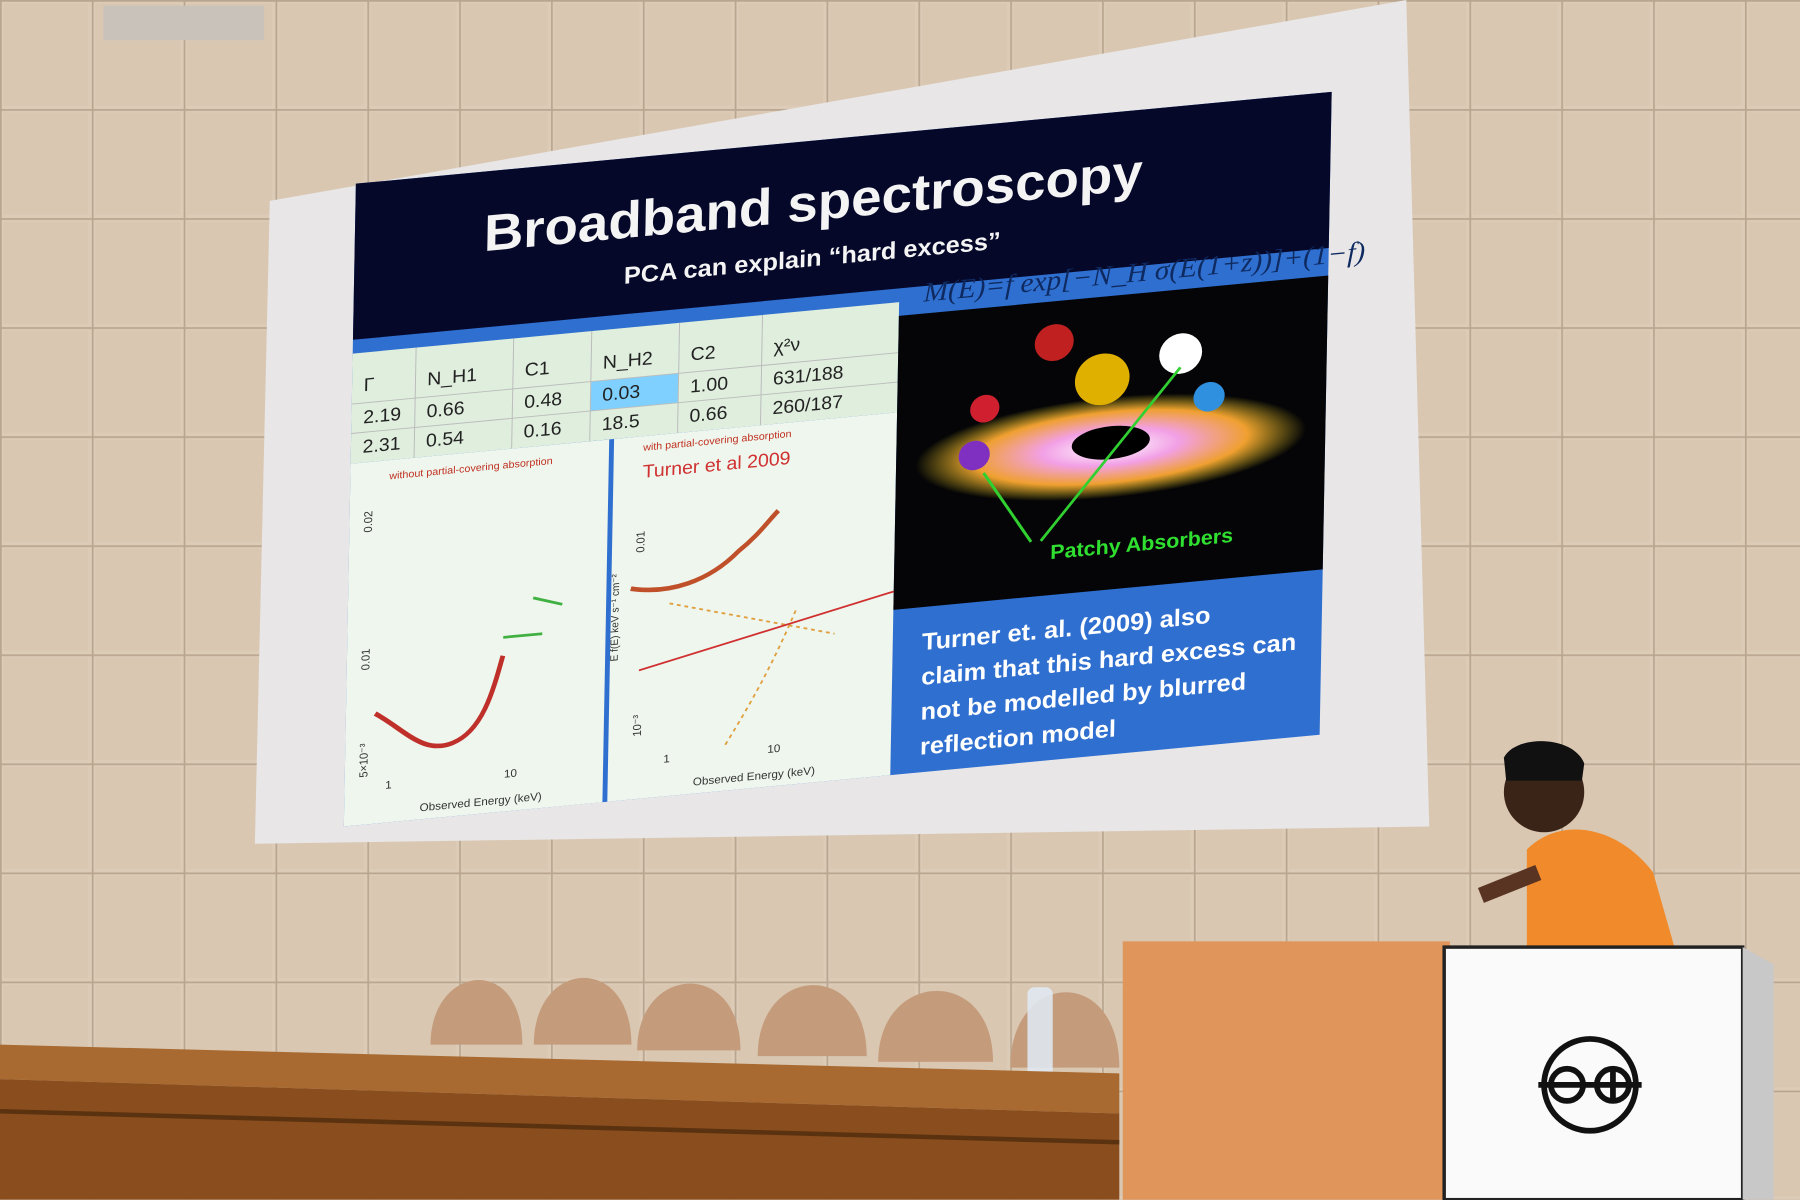 The height and width of the screenshot is (1200, 1800). I want to click on vent, so click(184, 23).